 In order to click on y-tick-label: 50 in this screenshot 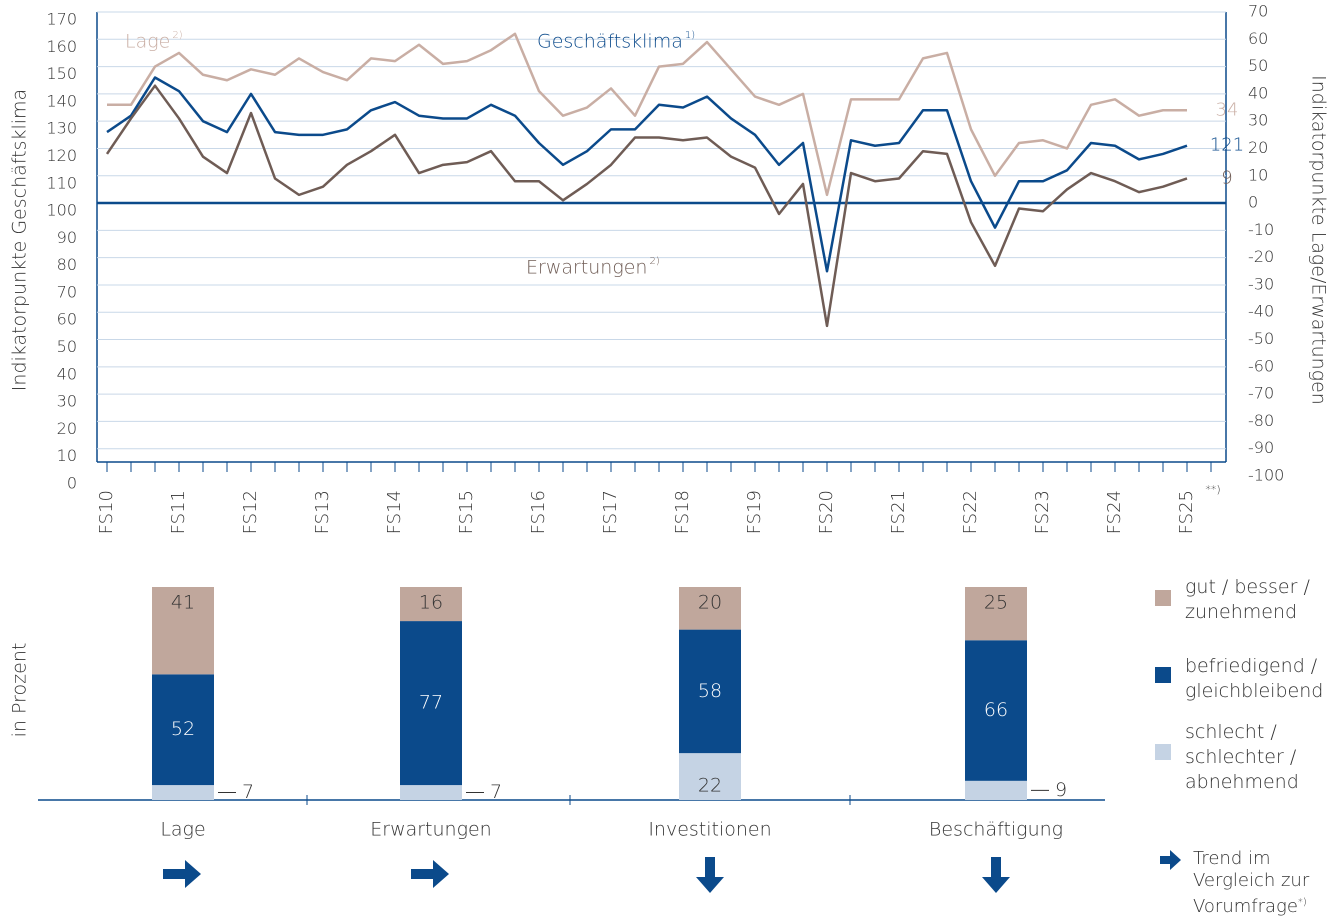, I will do `click(67, 346)`.